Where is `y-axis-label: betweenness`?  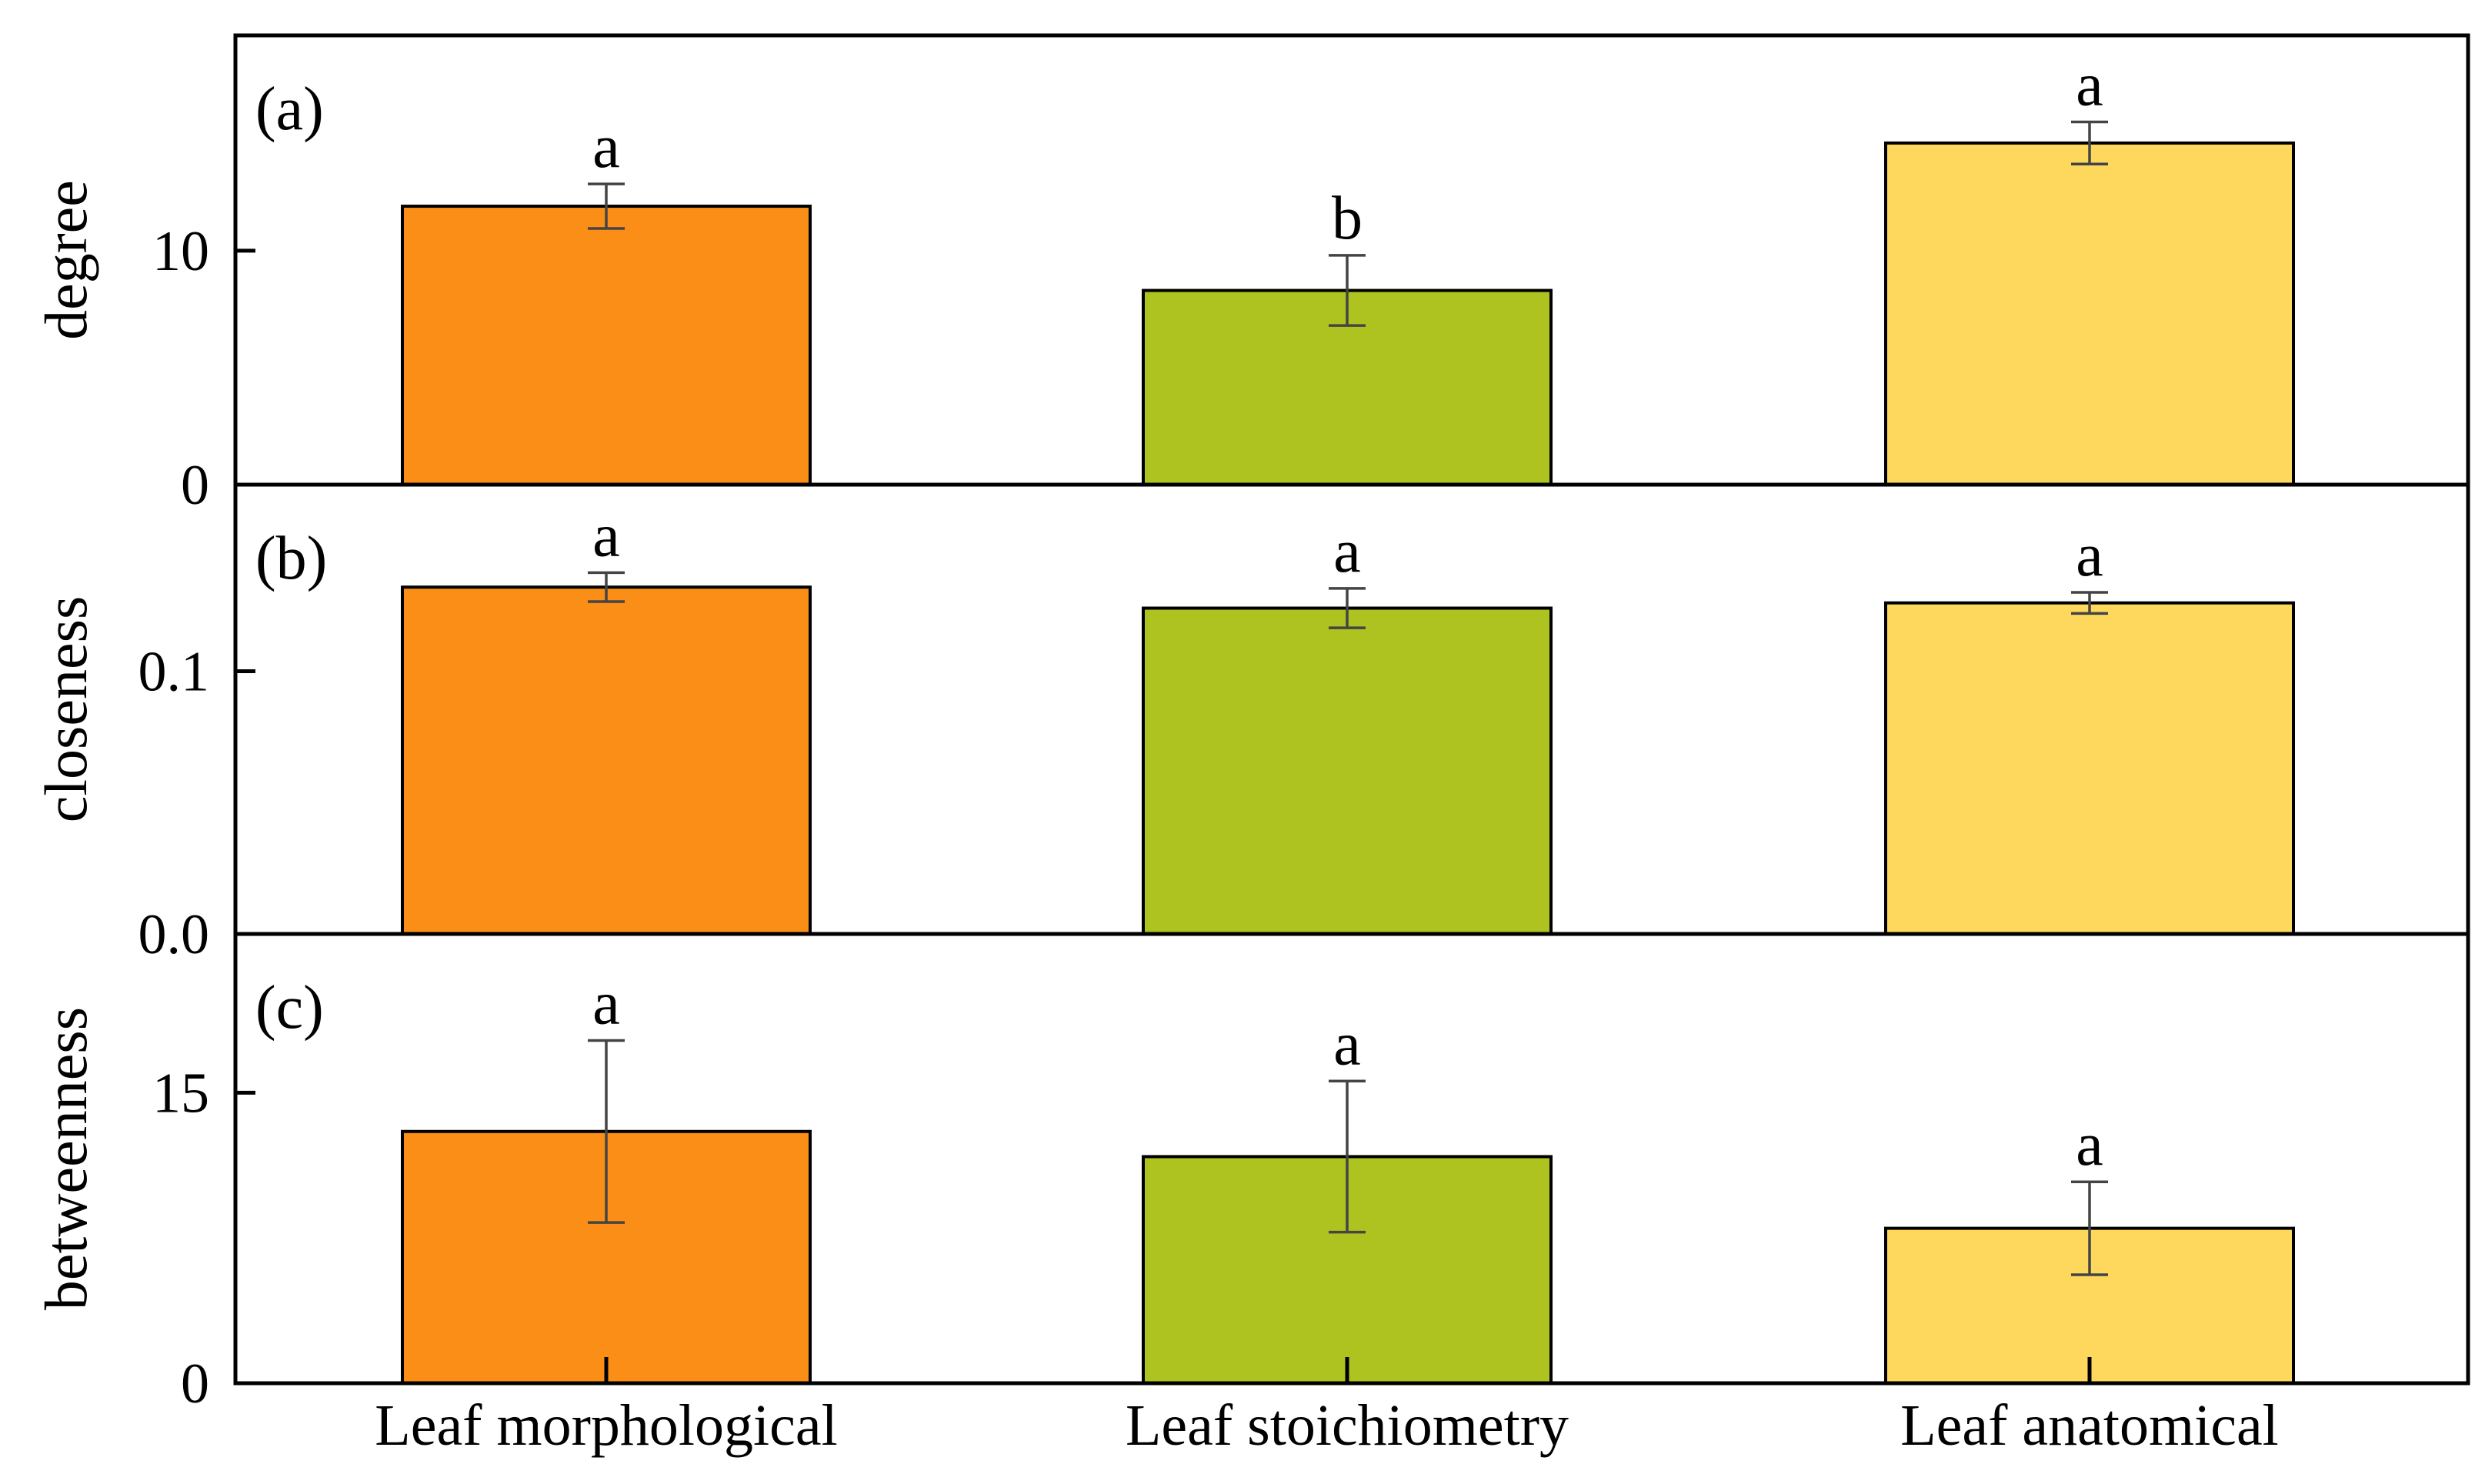 y-axis-label: betweenness is located at coordinates (65, 1158).